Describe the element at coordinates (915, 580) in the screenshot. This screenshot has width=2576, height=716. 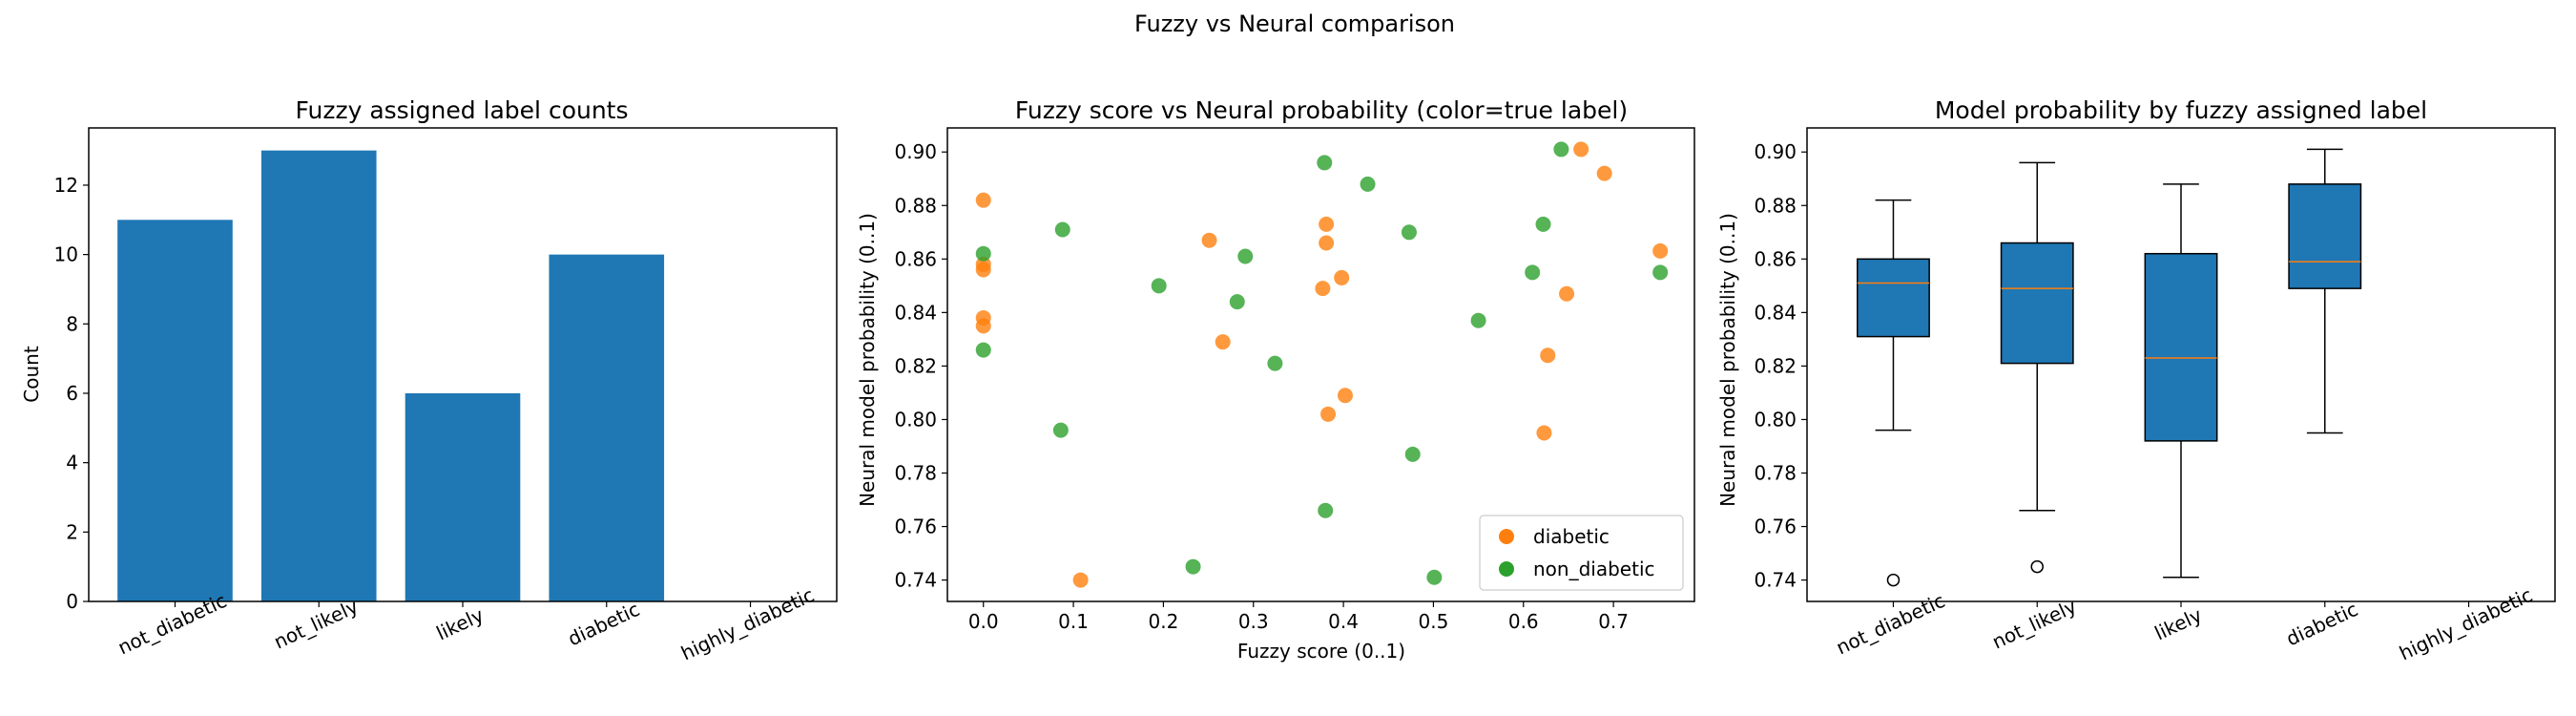
I see `scatter-chart-ytick-label: 0.74` at that location.